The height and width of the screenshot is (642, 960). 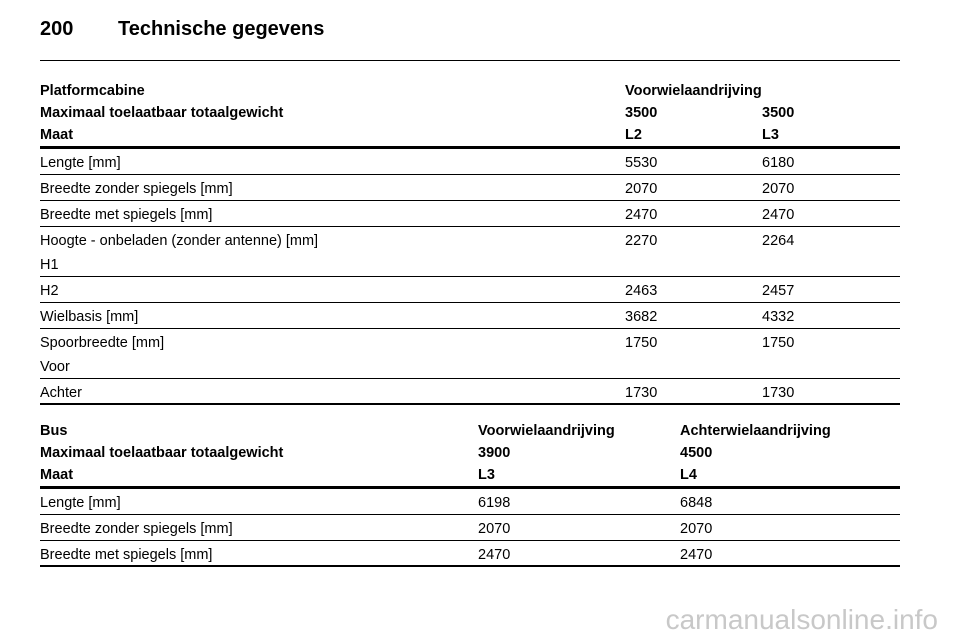 I want to click on cell-text: 2264, so click(x=778, y=241).